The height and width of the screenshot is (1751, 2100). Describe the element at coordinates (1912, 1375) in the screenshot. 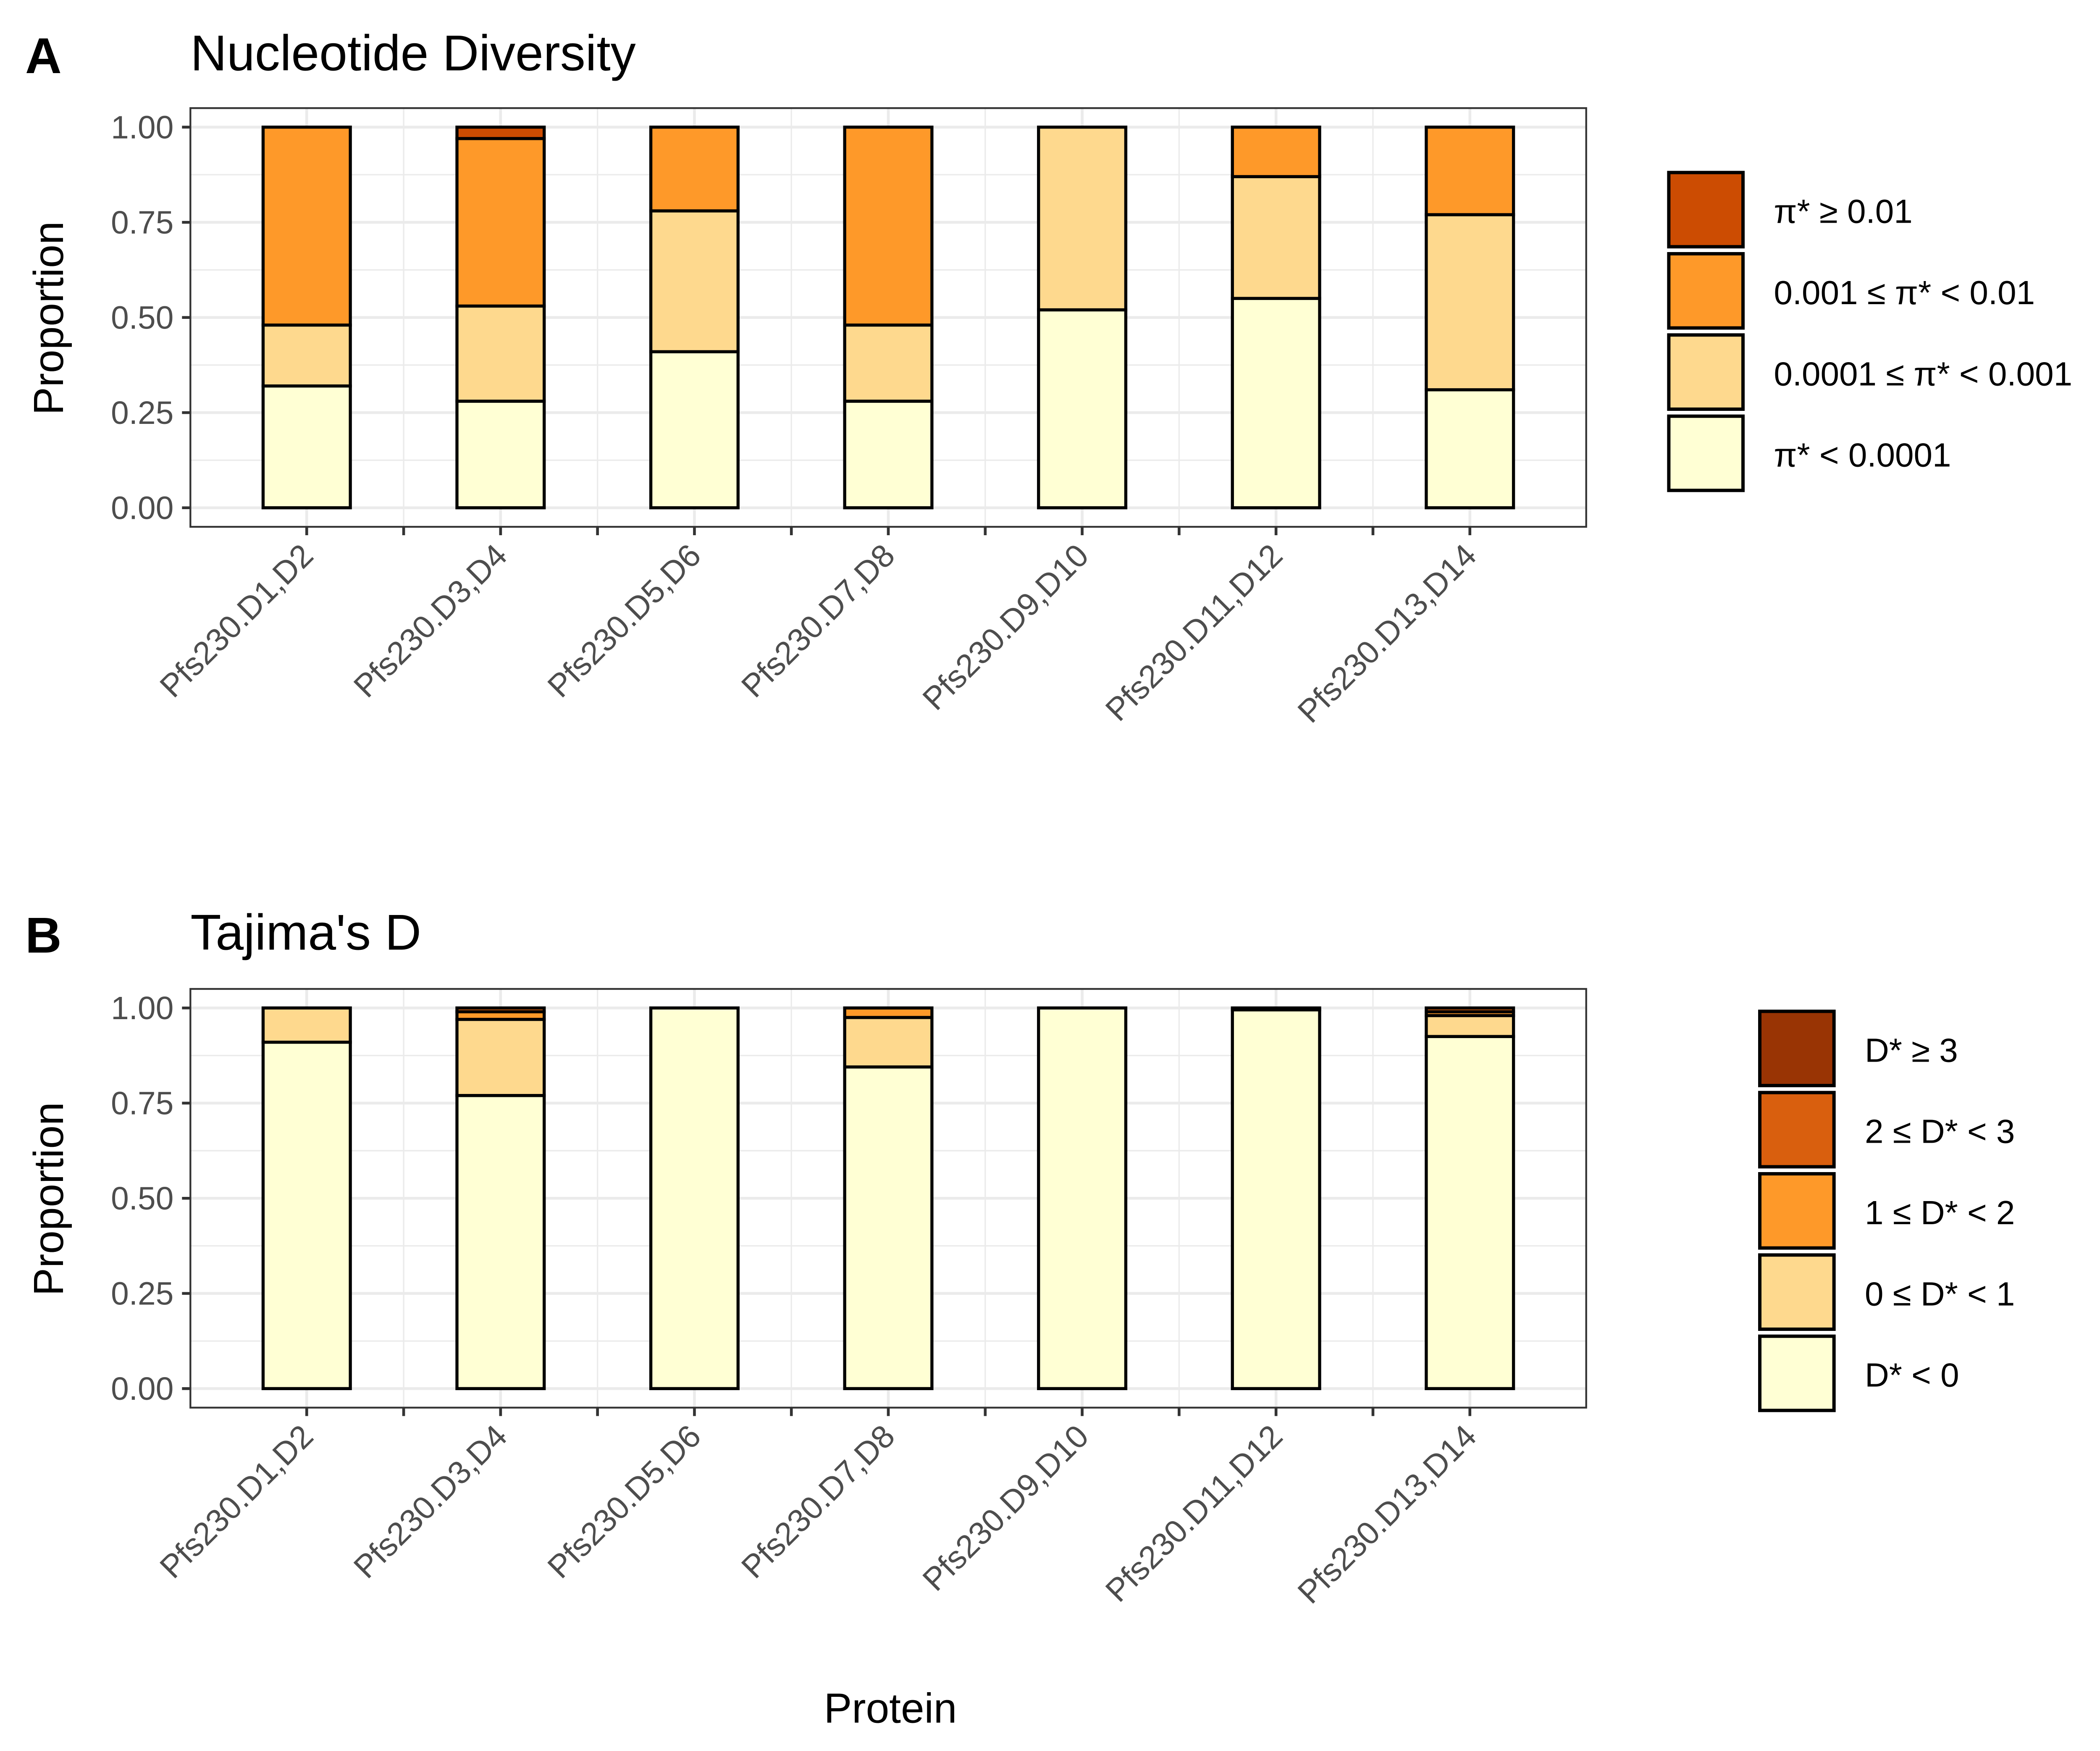

I see `legend-label: D* < 0` at that location.